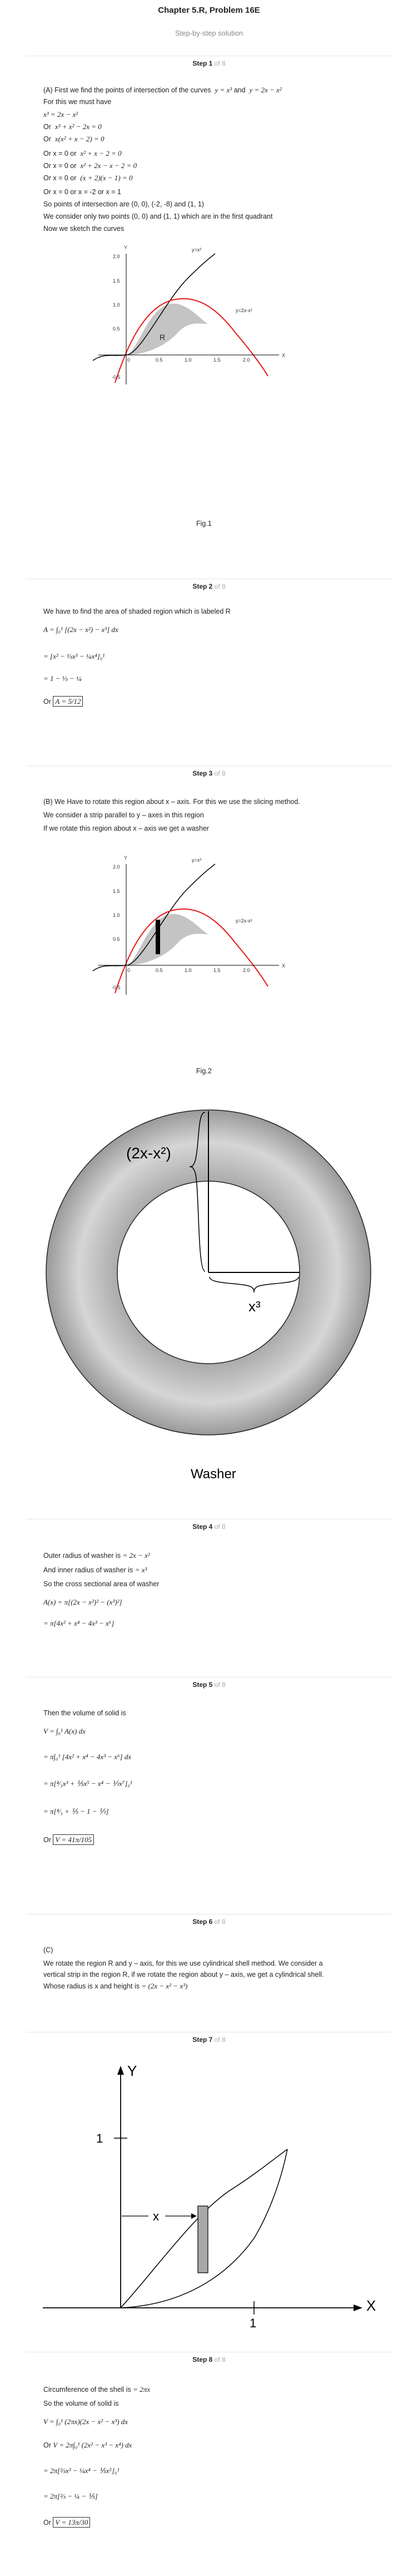 This screenshot has width=418, height=2576. I want to click on shell-strip, so click(202, 2239).